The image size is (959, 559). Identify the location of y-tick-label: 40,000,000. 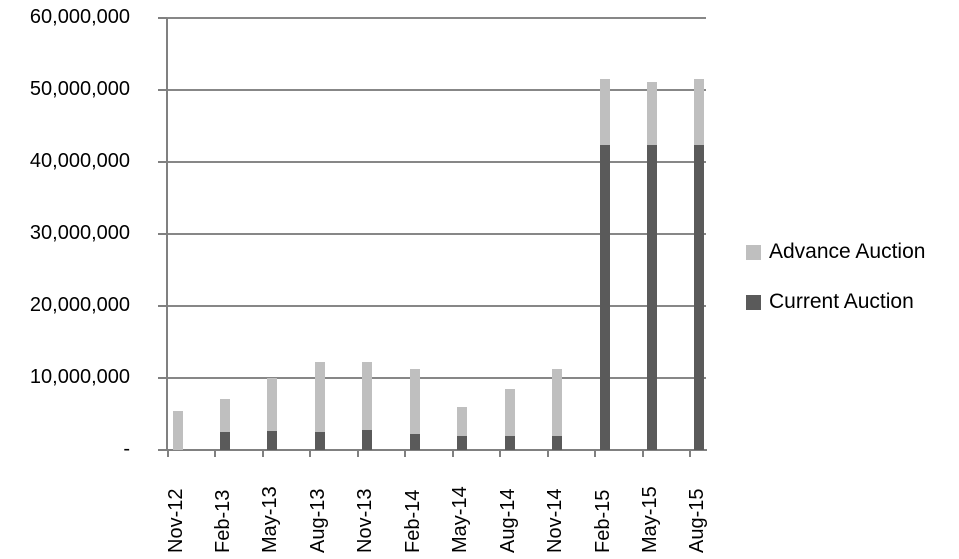
(79, 161).